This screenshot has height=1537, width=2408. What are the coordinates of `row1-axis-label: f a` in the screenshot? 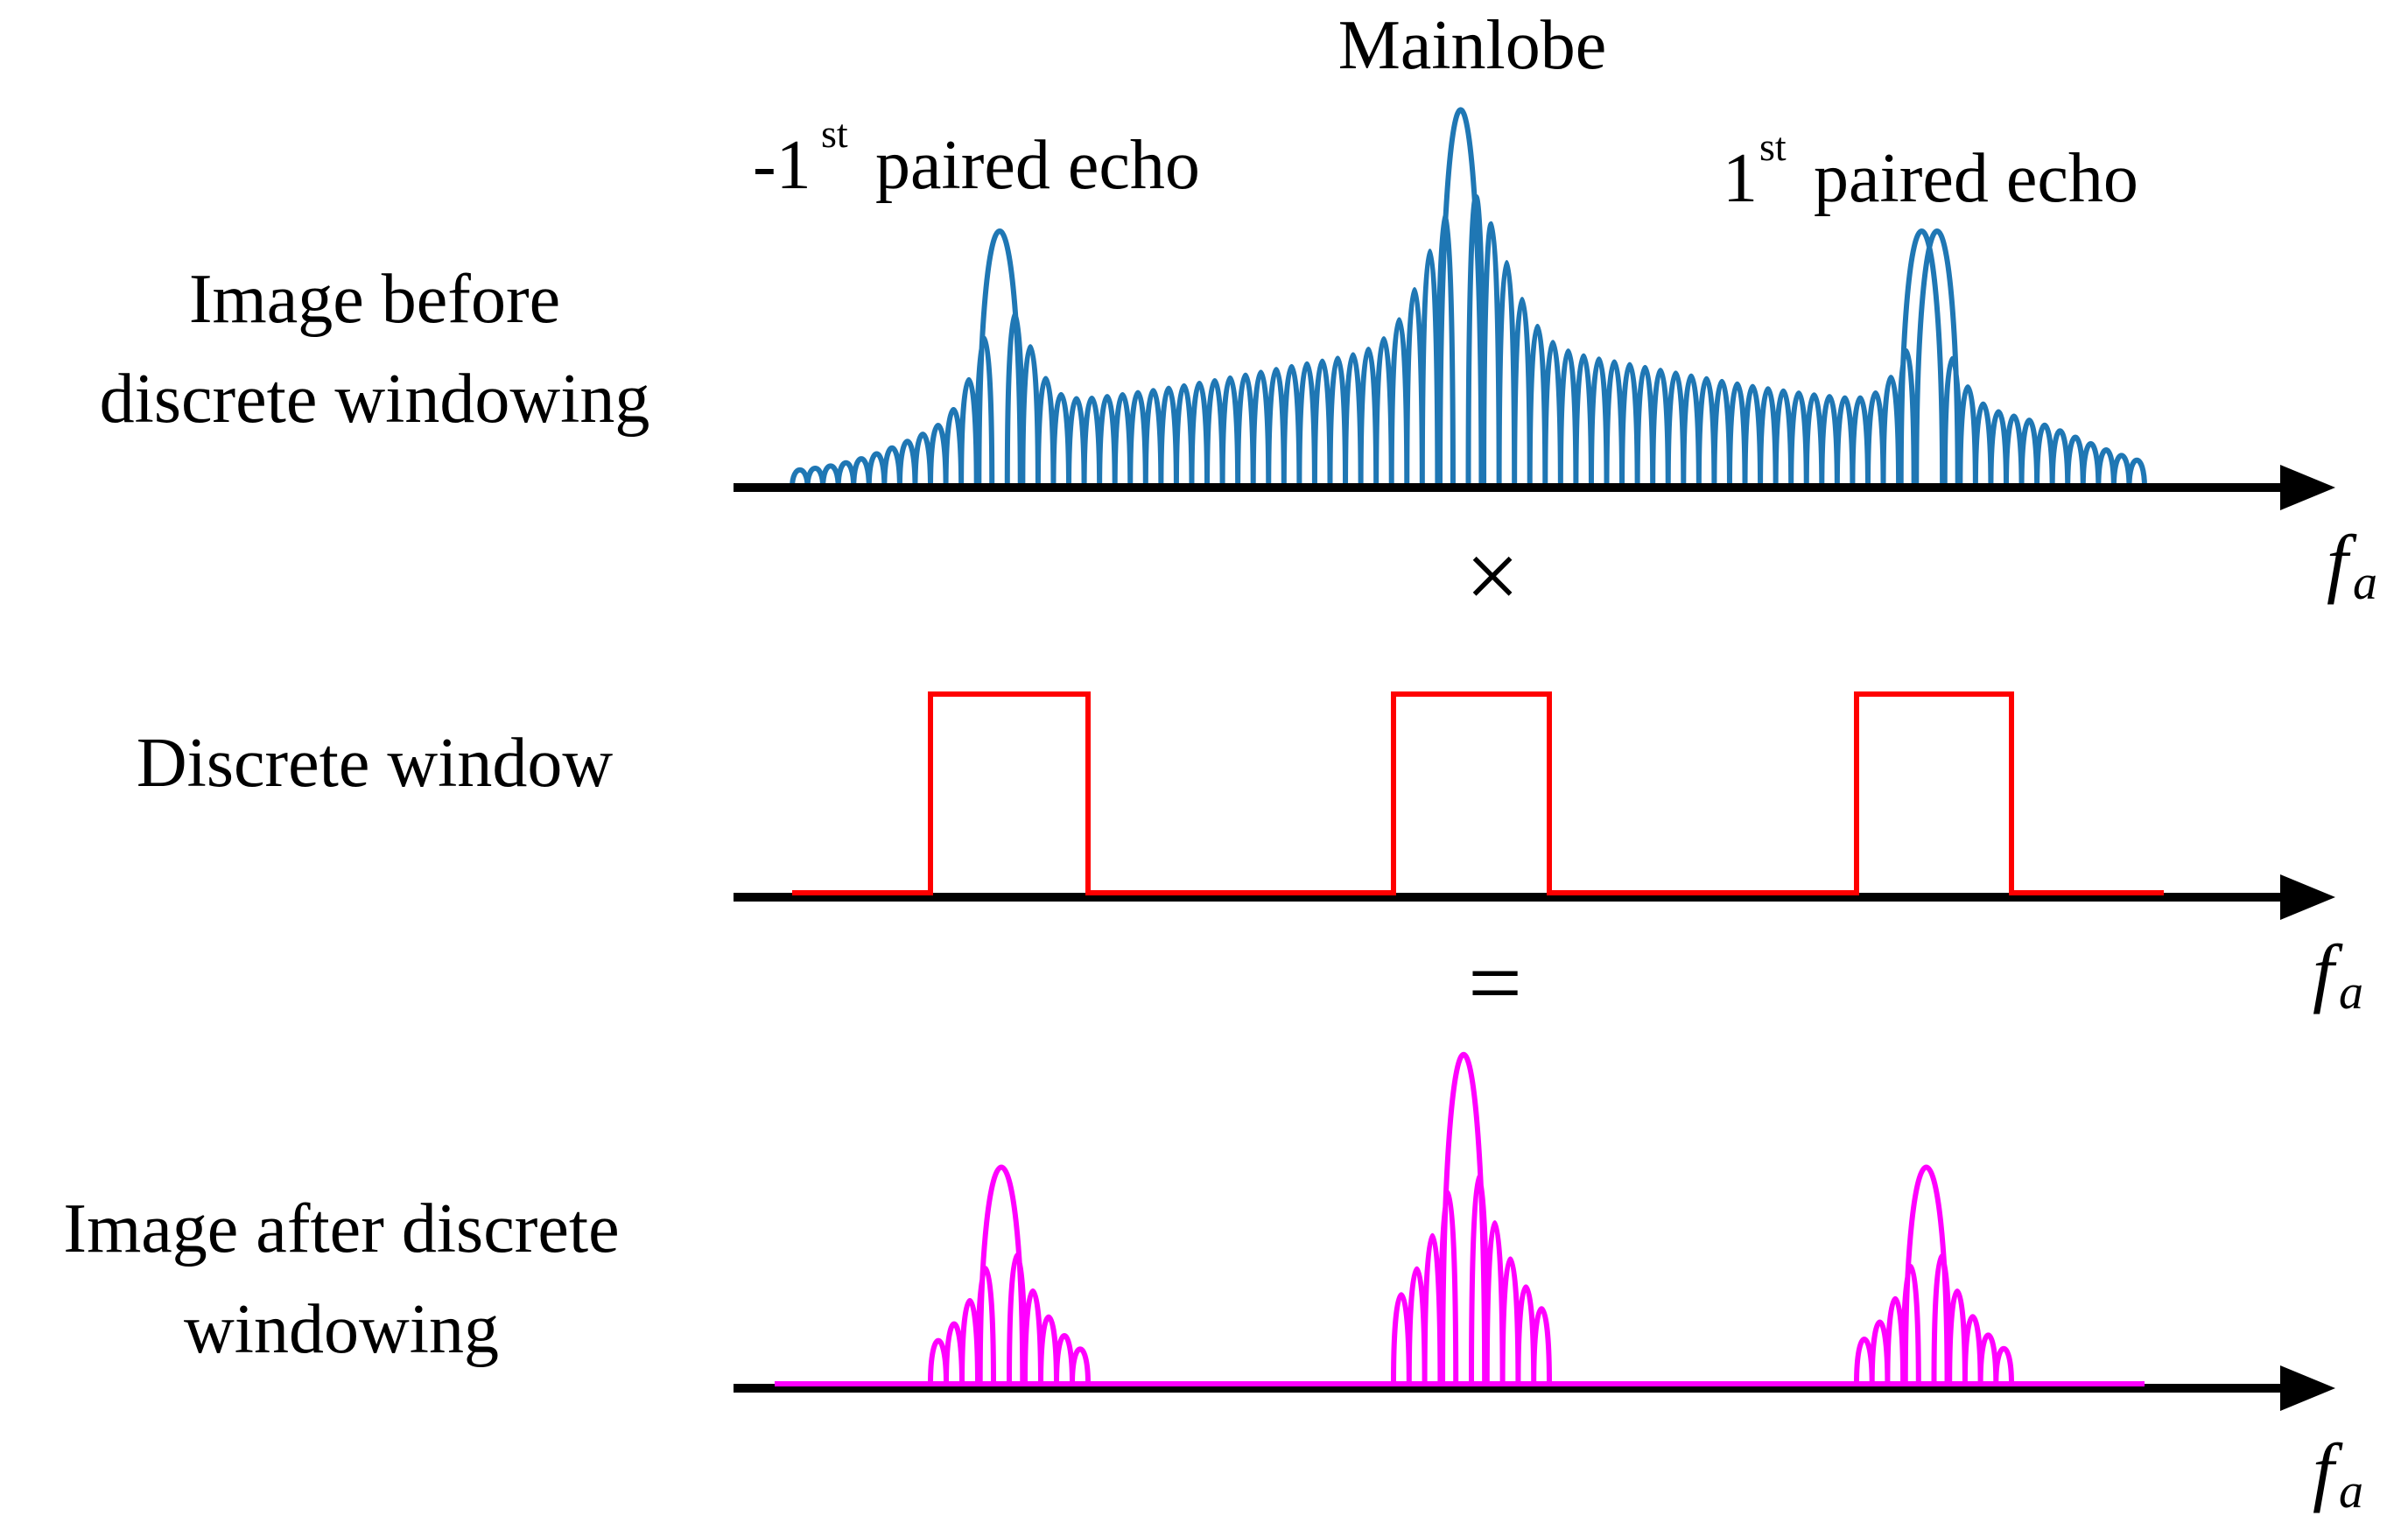 It's located at (2352, 565).